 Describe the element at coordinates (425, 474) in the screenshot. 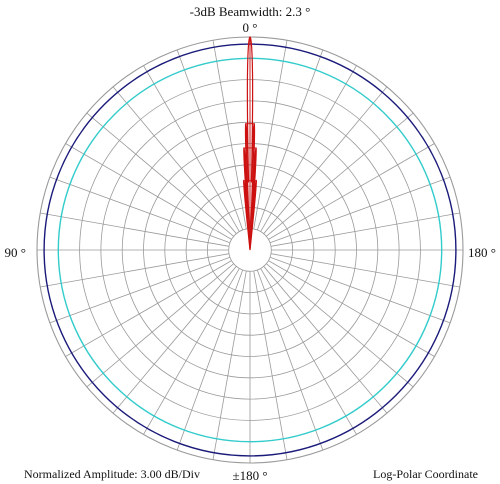

I see `coordinate-type-note: Log-Polar Coordinate` at that location.